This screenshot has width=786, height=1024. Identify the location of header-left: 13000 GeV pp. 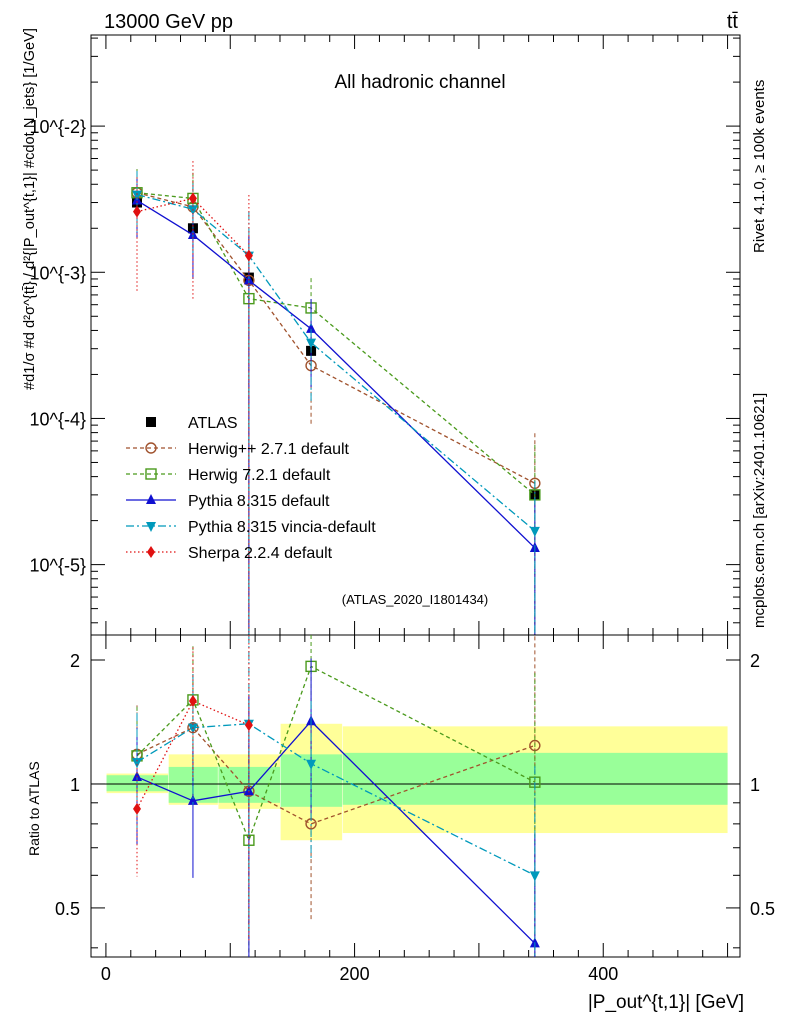
(168, 22).